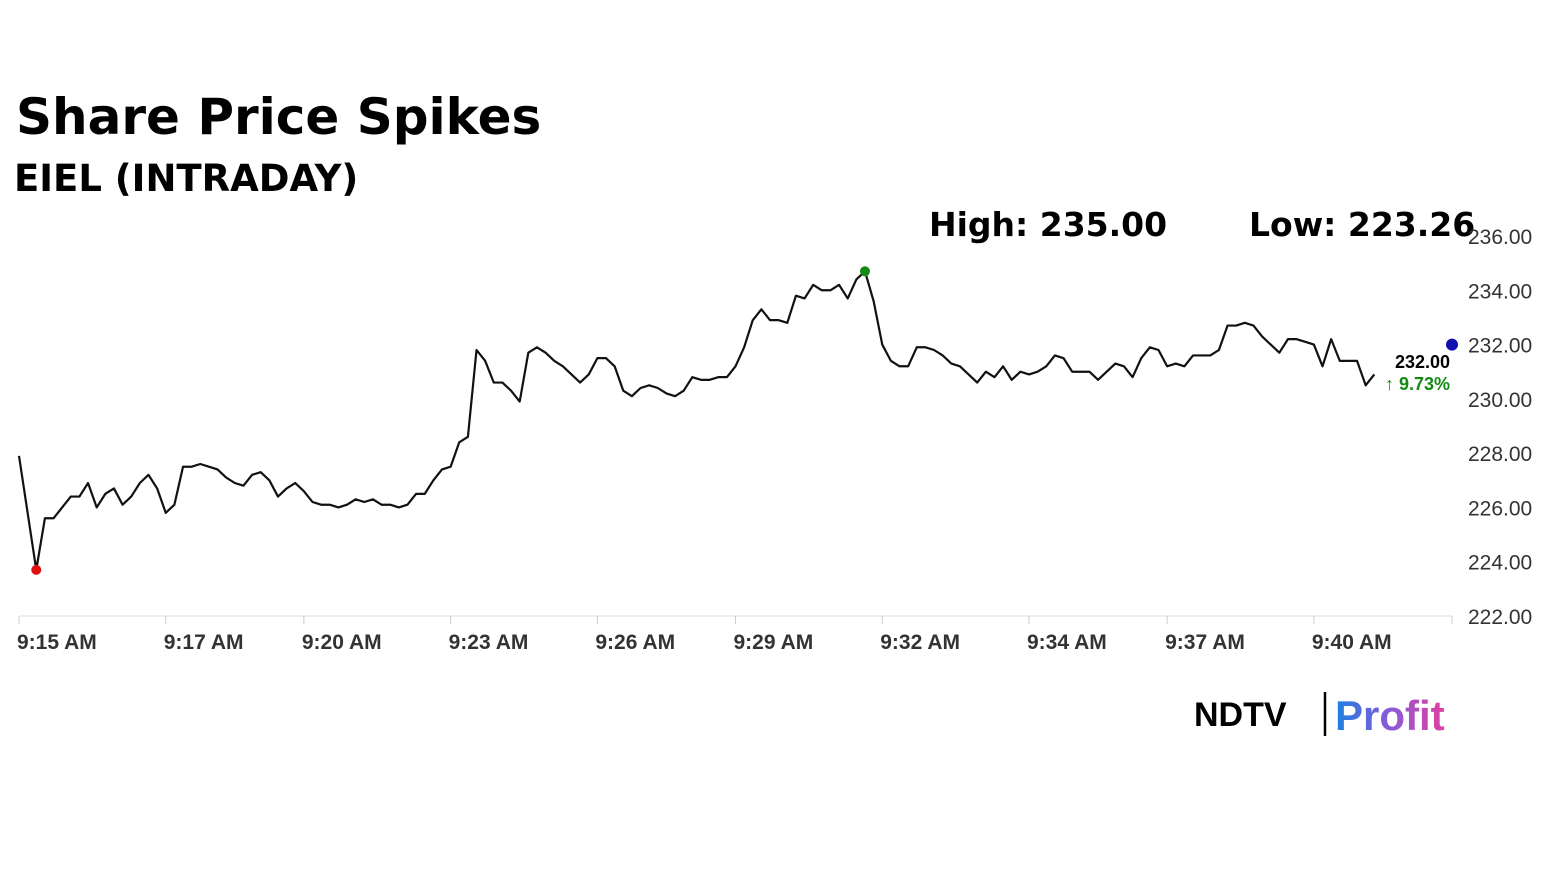 This screenshot has width=1555, height=874. What do you see at coordinates (1067, 642) in the screenshot?
I see `x-tick-label: 9:34 AM` at bounding box center [1067, 642].